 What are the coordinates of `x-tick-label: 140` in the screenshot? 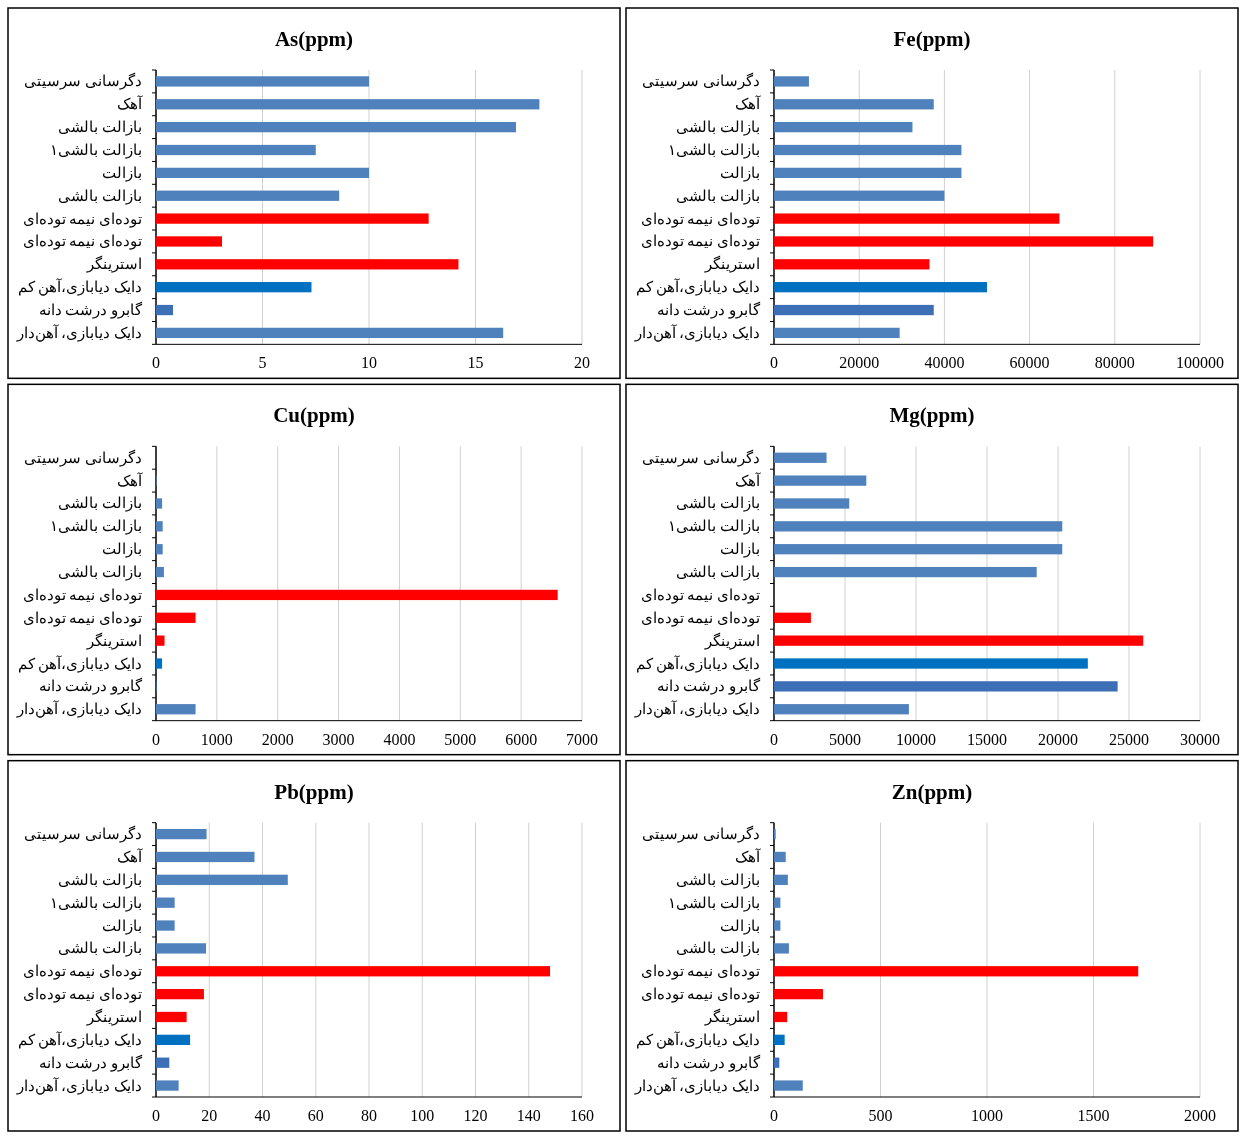 It's located at (528, 1115).